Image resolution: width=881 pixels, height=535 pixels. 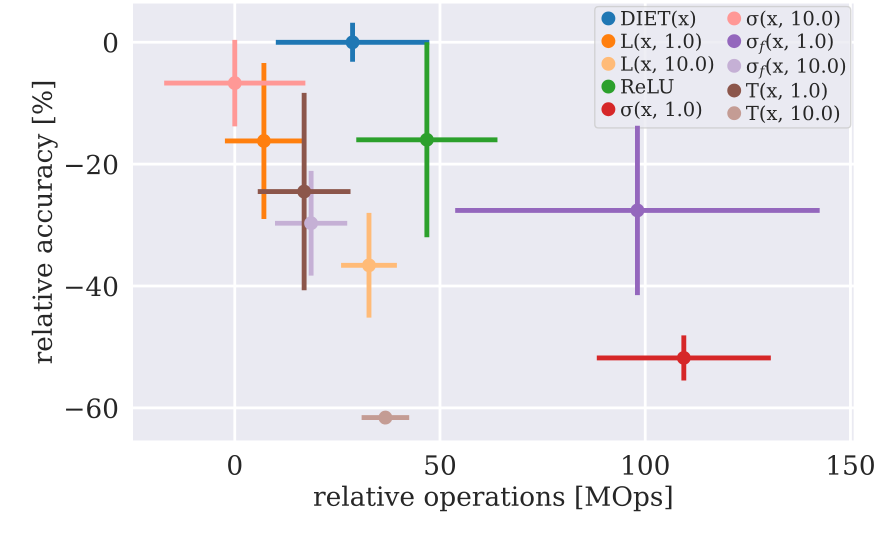 What do you see at coordinates (646, 465) in the screenshot?
I see `x-tick-label: 100` at bounding box center [646, 465].